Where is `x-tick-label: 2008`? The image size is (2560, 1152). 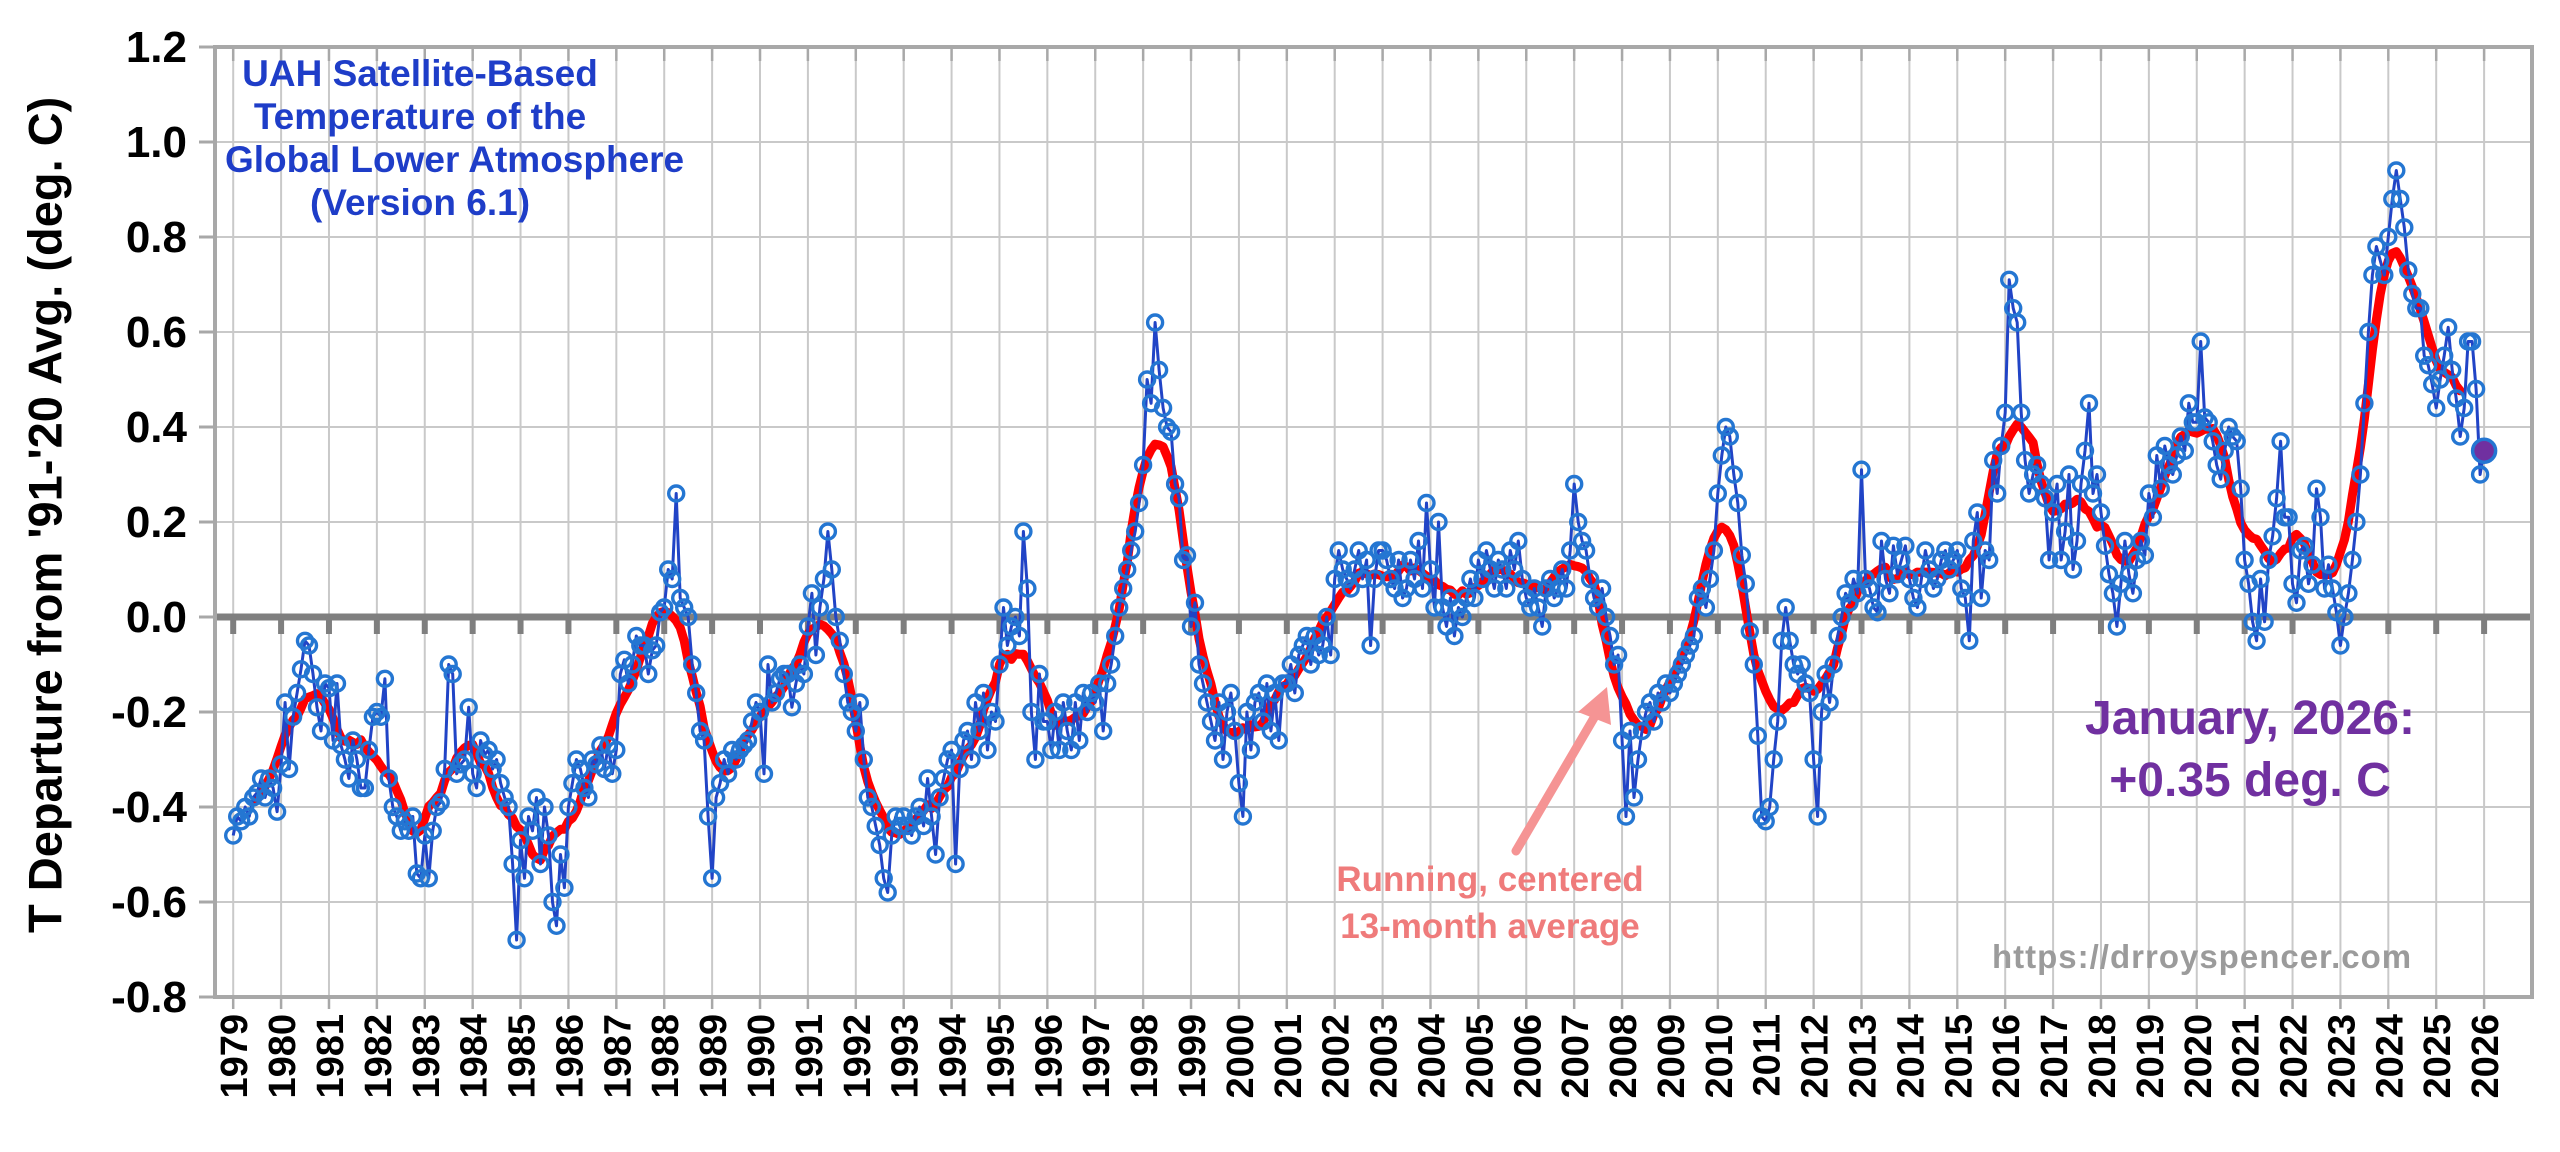
x-tick-label: 2008 is located at coordinates (1624, 1056).